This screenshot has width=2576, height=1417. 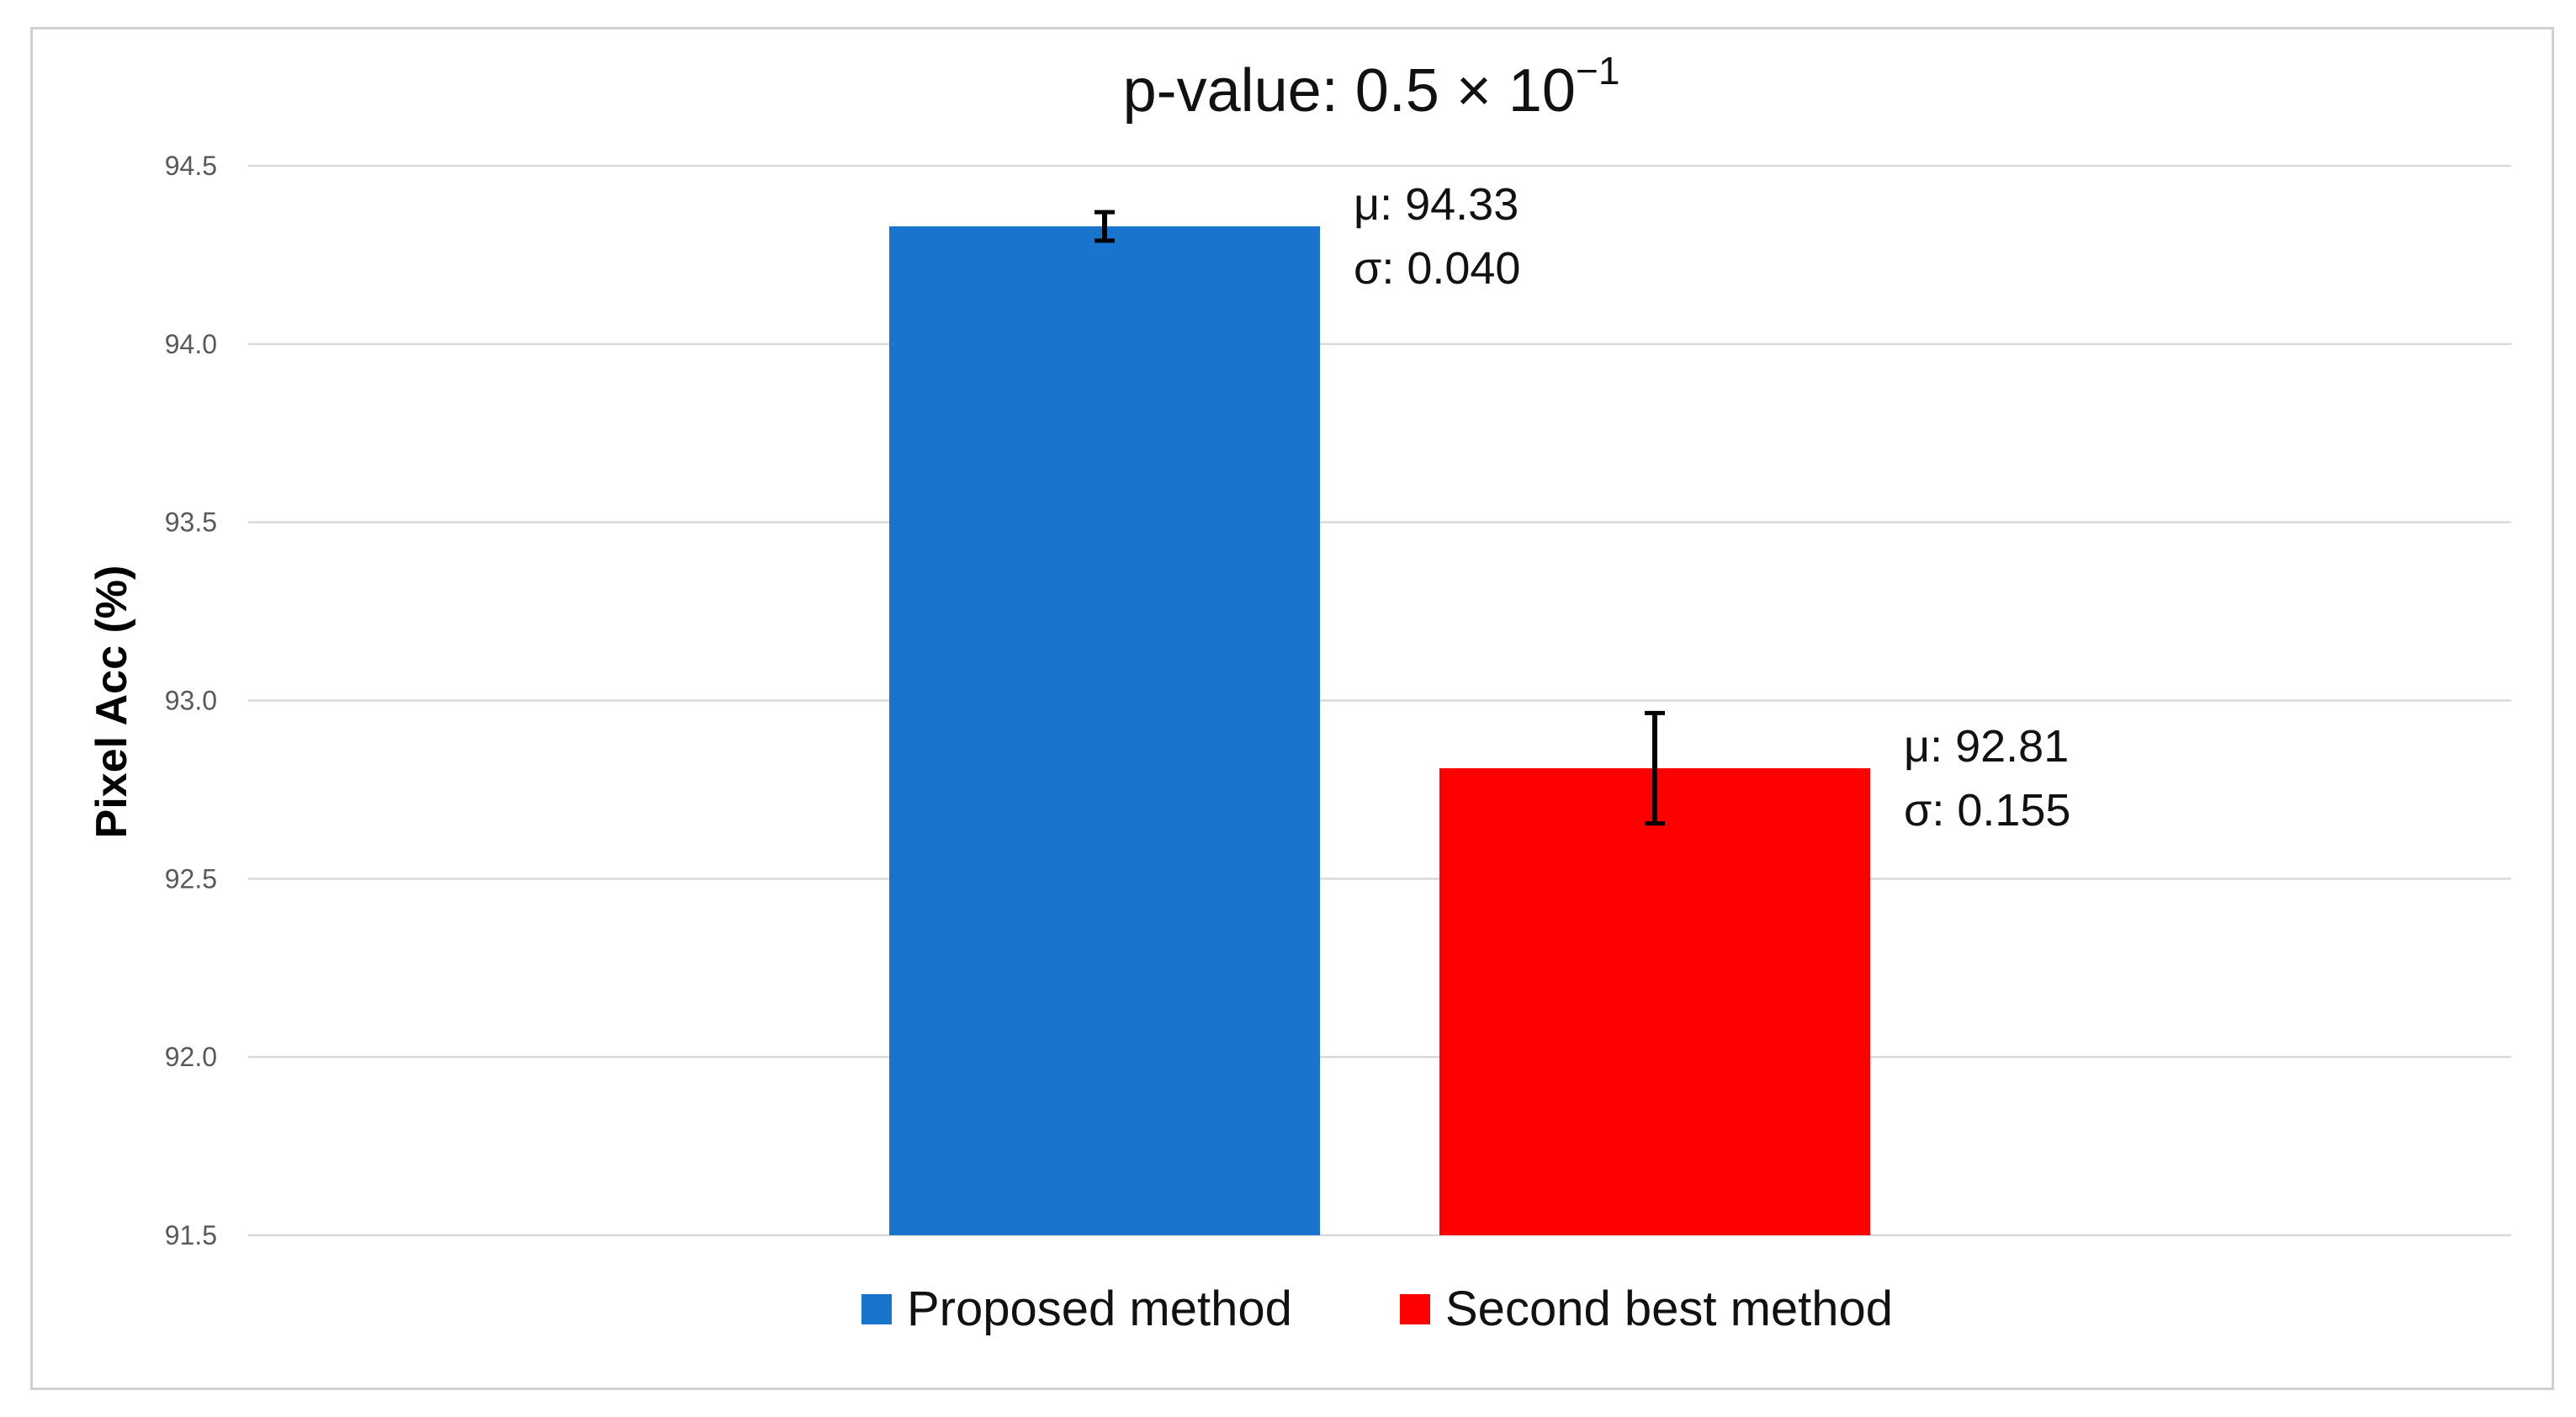 What do you see at coordinates (191, 878) in the screenshot?
I see `y-tick-label: 92.5` at bounding box center [191, 878].